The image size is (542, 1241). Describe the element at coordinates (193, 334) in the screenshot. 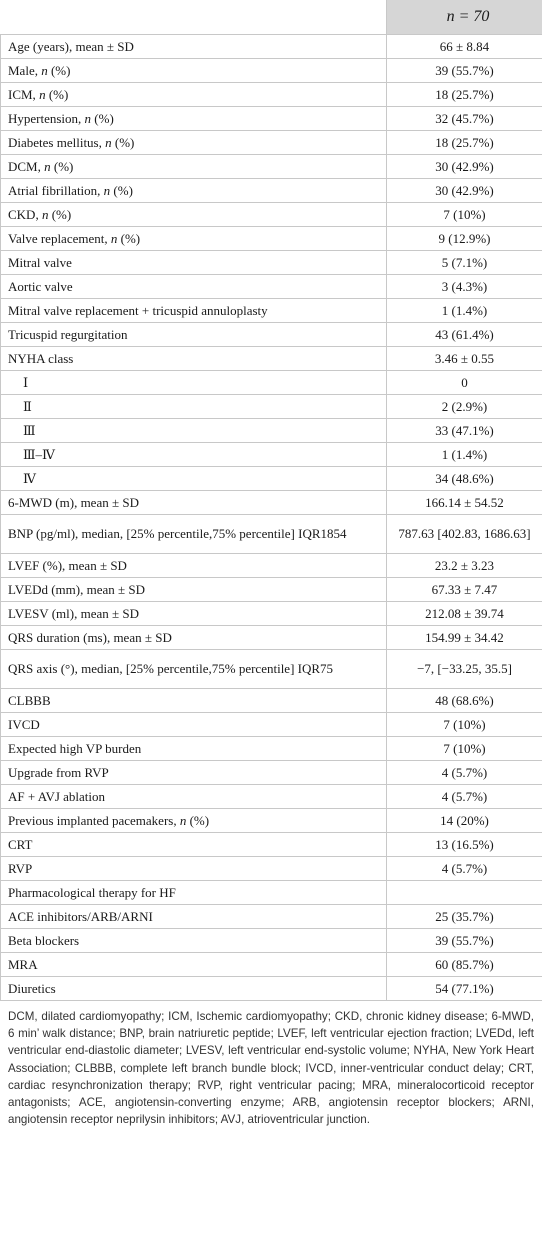

I see `row-label-cell: Tricuspid regurgitation` at that location.